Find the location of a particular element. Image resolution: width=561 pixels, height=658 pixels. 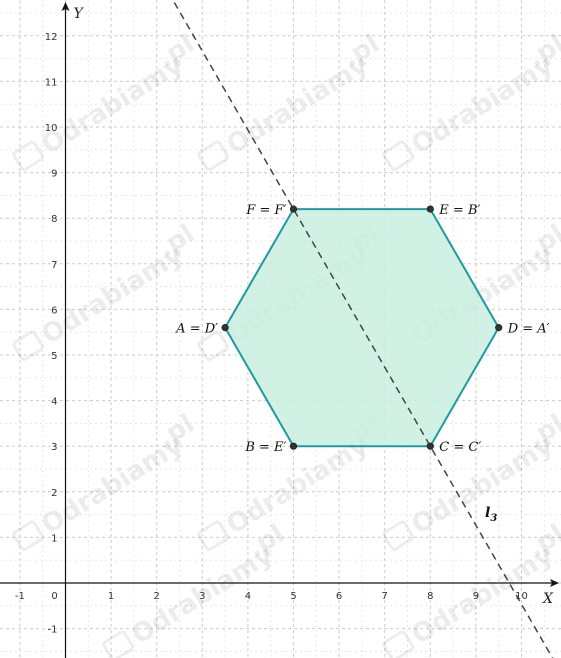

y-tick-label: 8 is located at coordinates (54, 219).